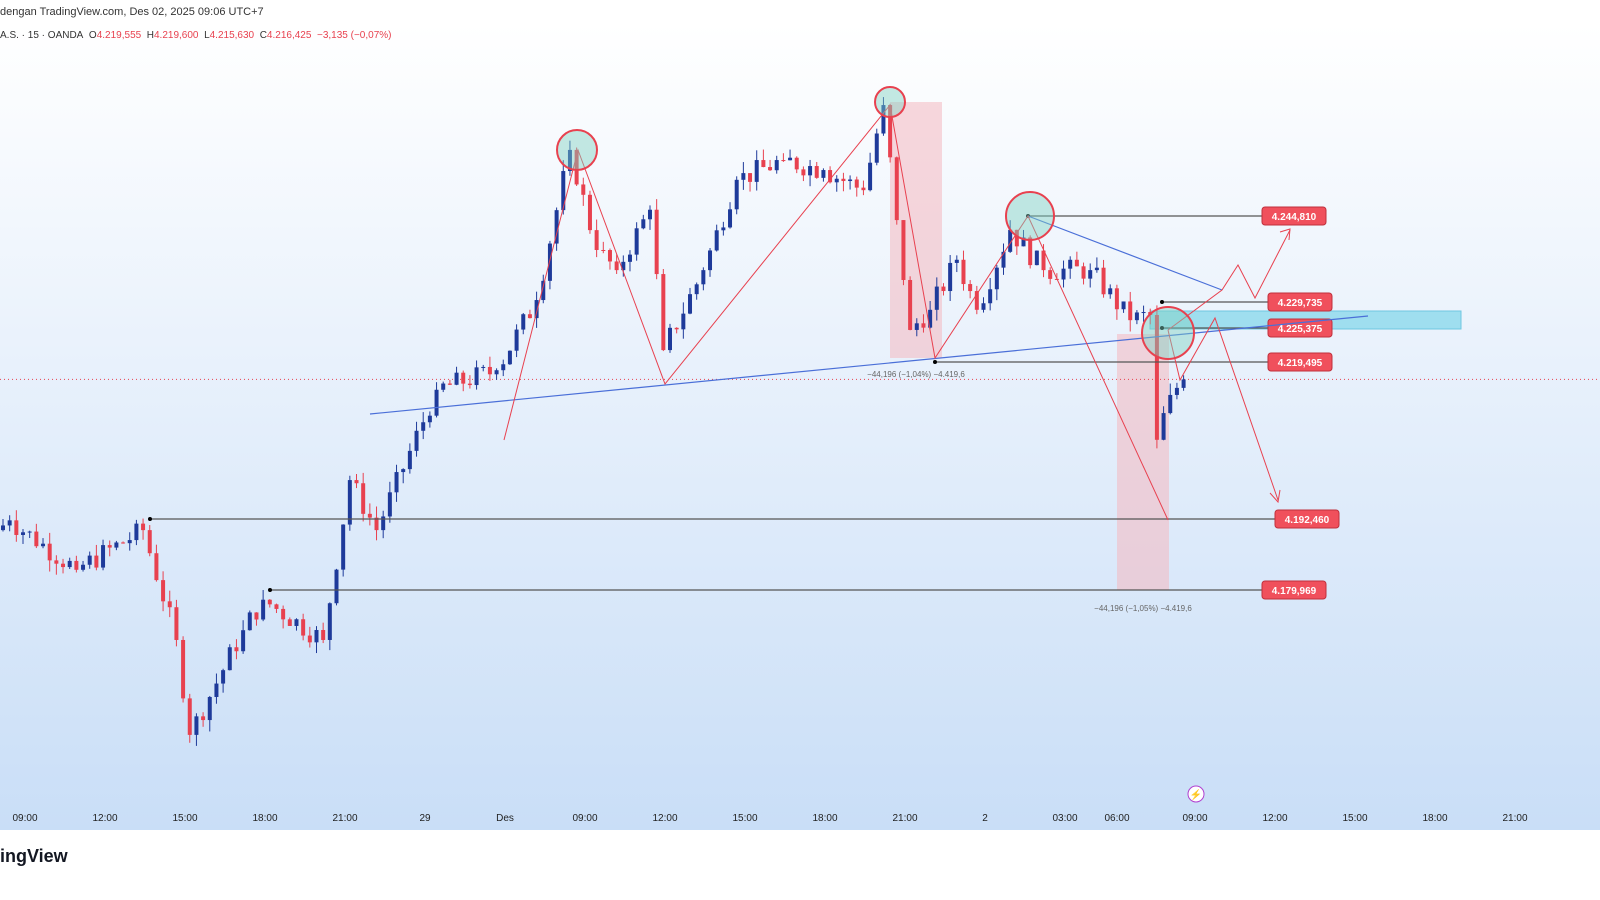  What do you see at coordinates (1300, 303) in the screenshot?
I see `price-label: 4.229,735` at bounding box center [1300, 303].